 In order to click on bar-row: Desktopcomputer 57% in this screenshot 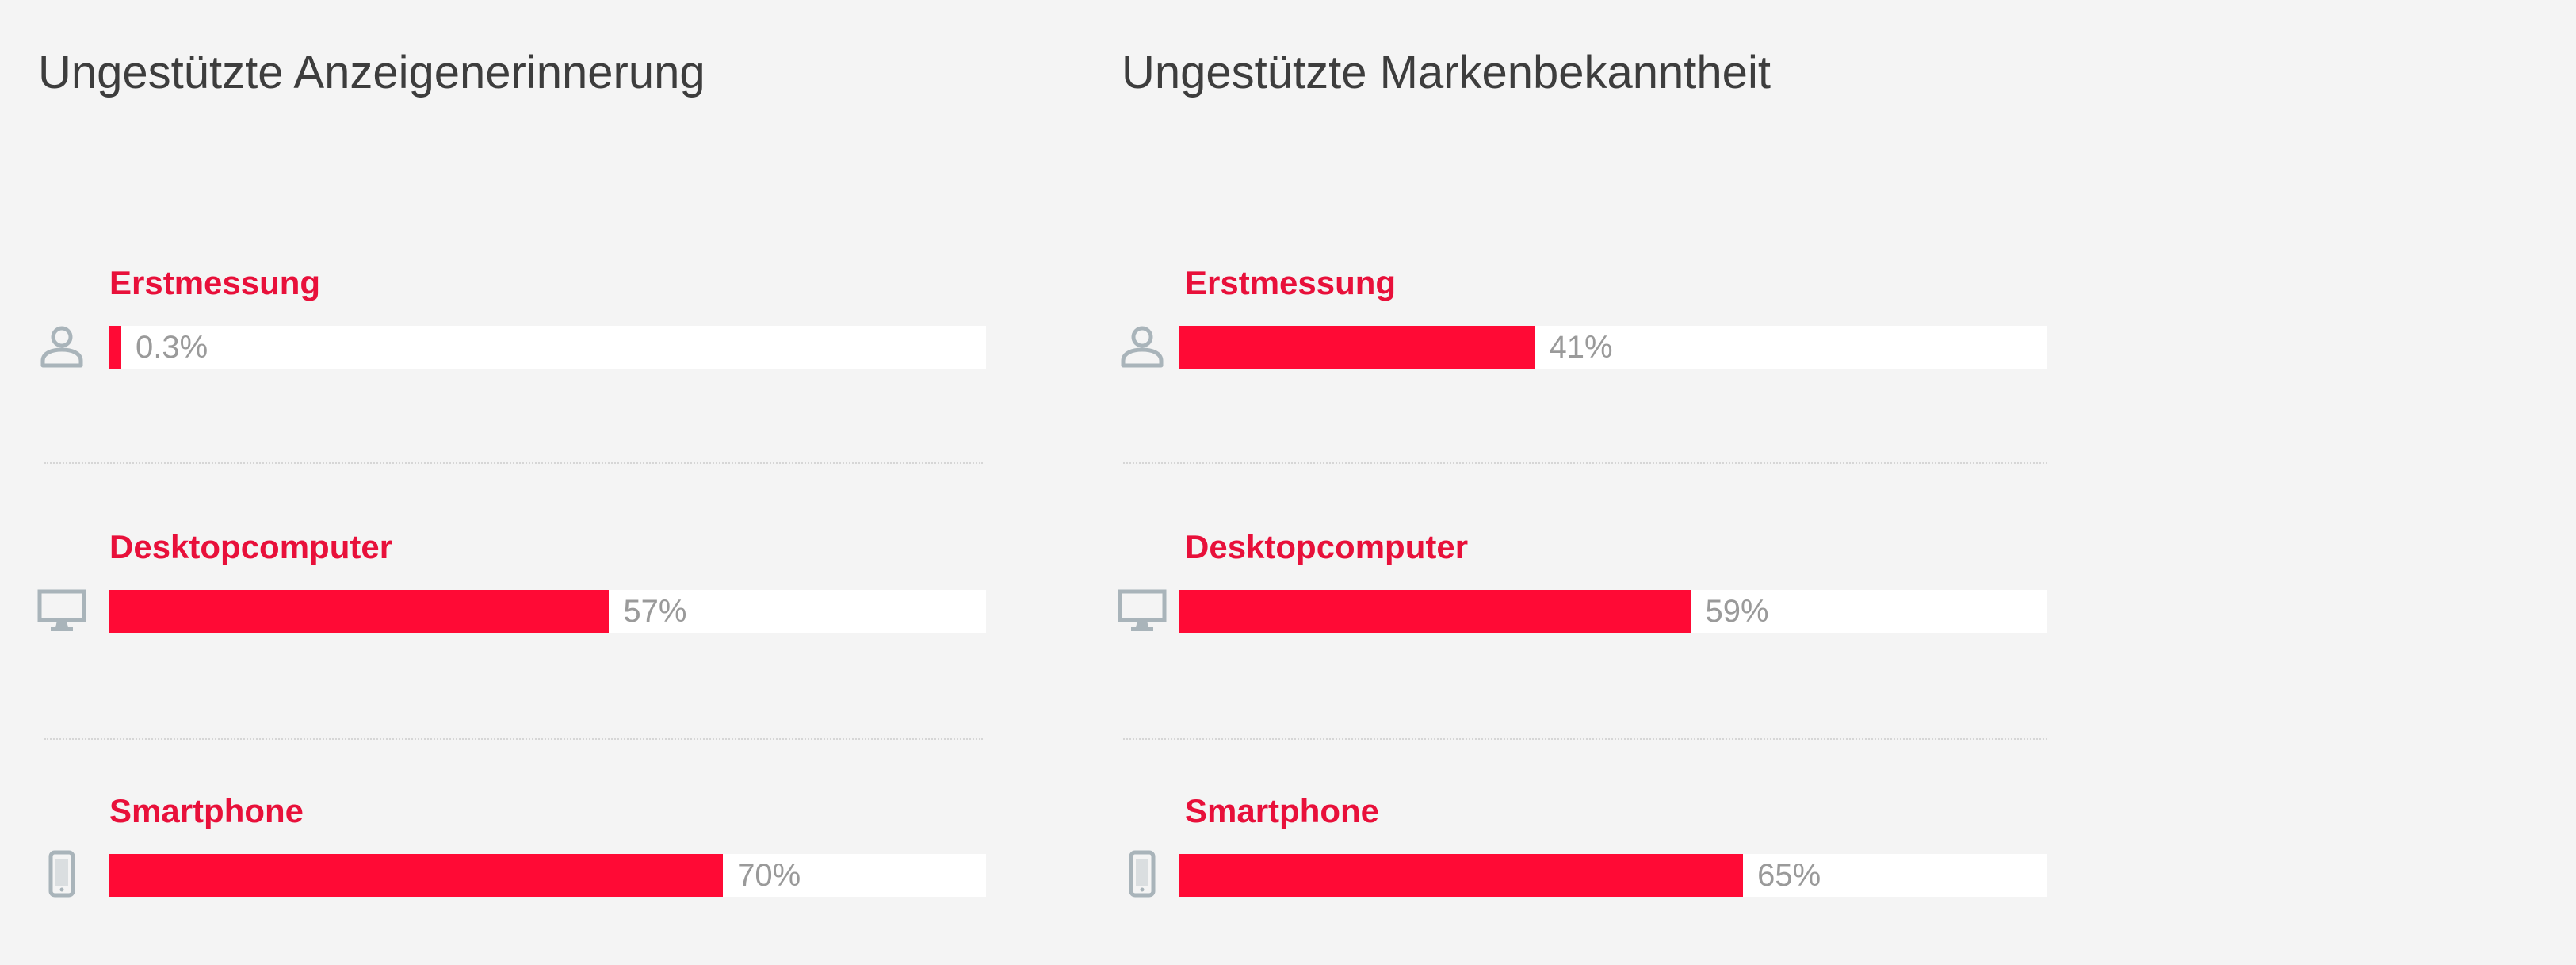, I will do `click(499, 607)`.